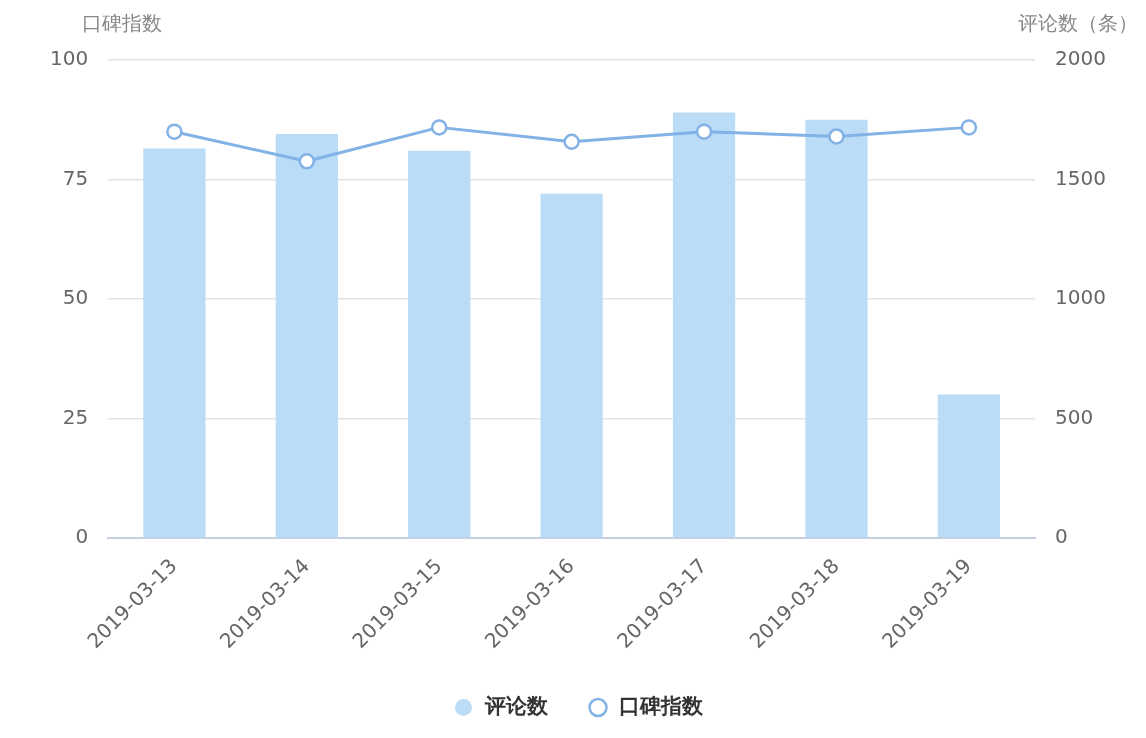 The width and height of the screenshot is (1146, 738). I want to click on legend-label: 评论数, so click(516, 705).